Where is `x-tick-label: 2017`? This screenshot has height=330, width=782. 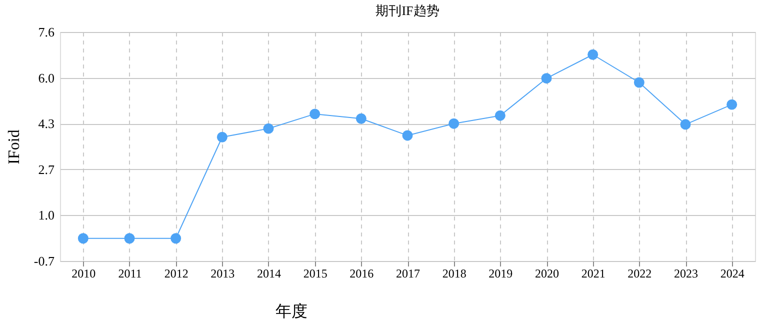
x-tick-label: 2017 is located at coordinates (408, 273).